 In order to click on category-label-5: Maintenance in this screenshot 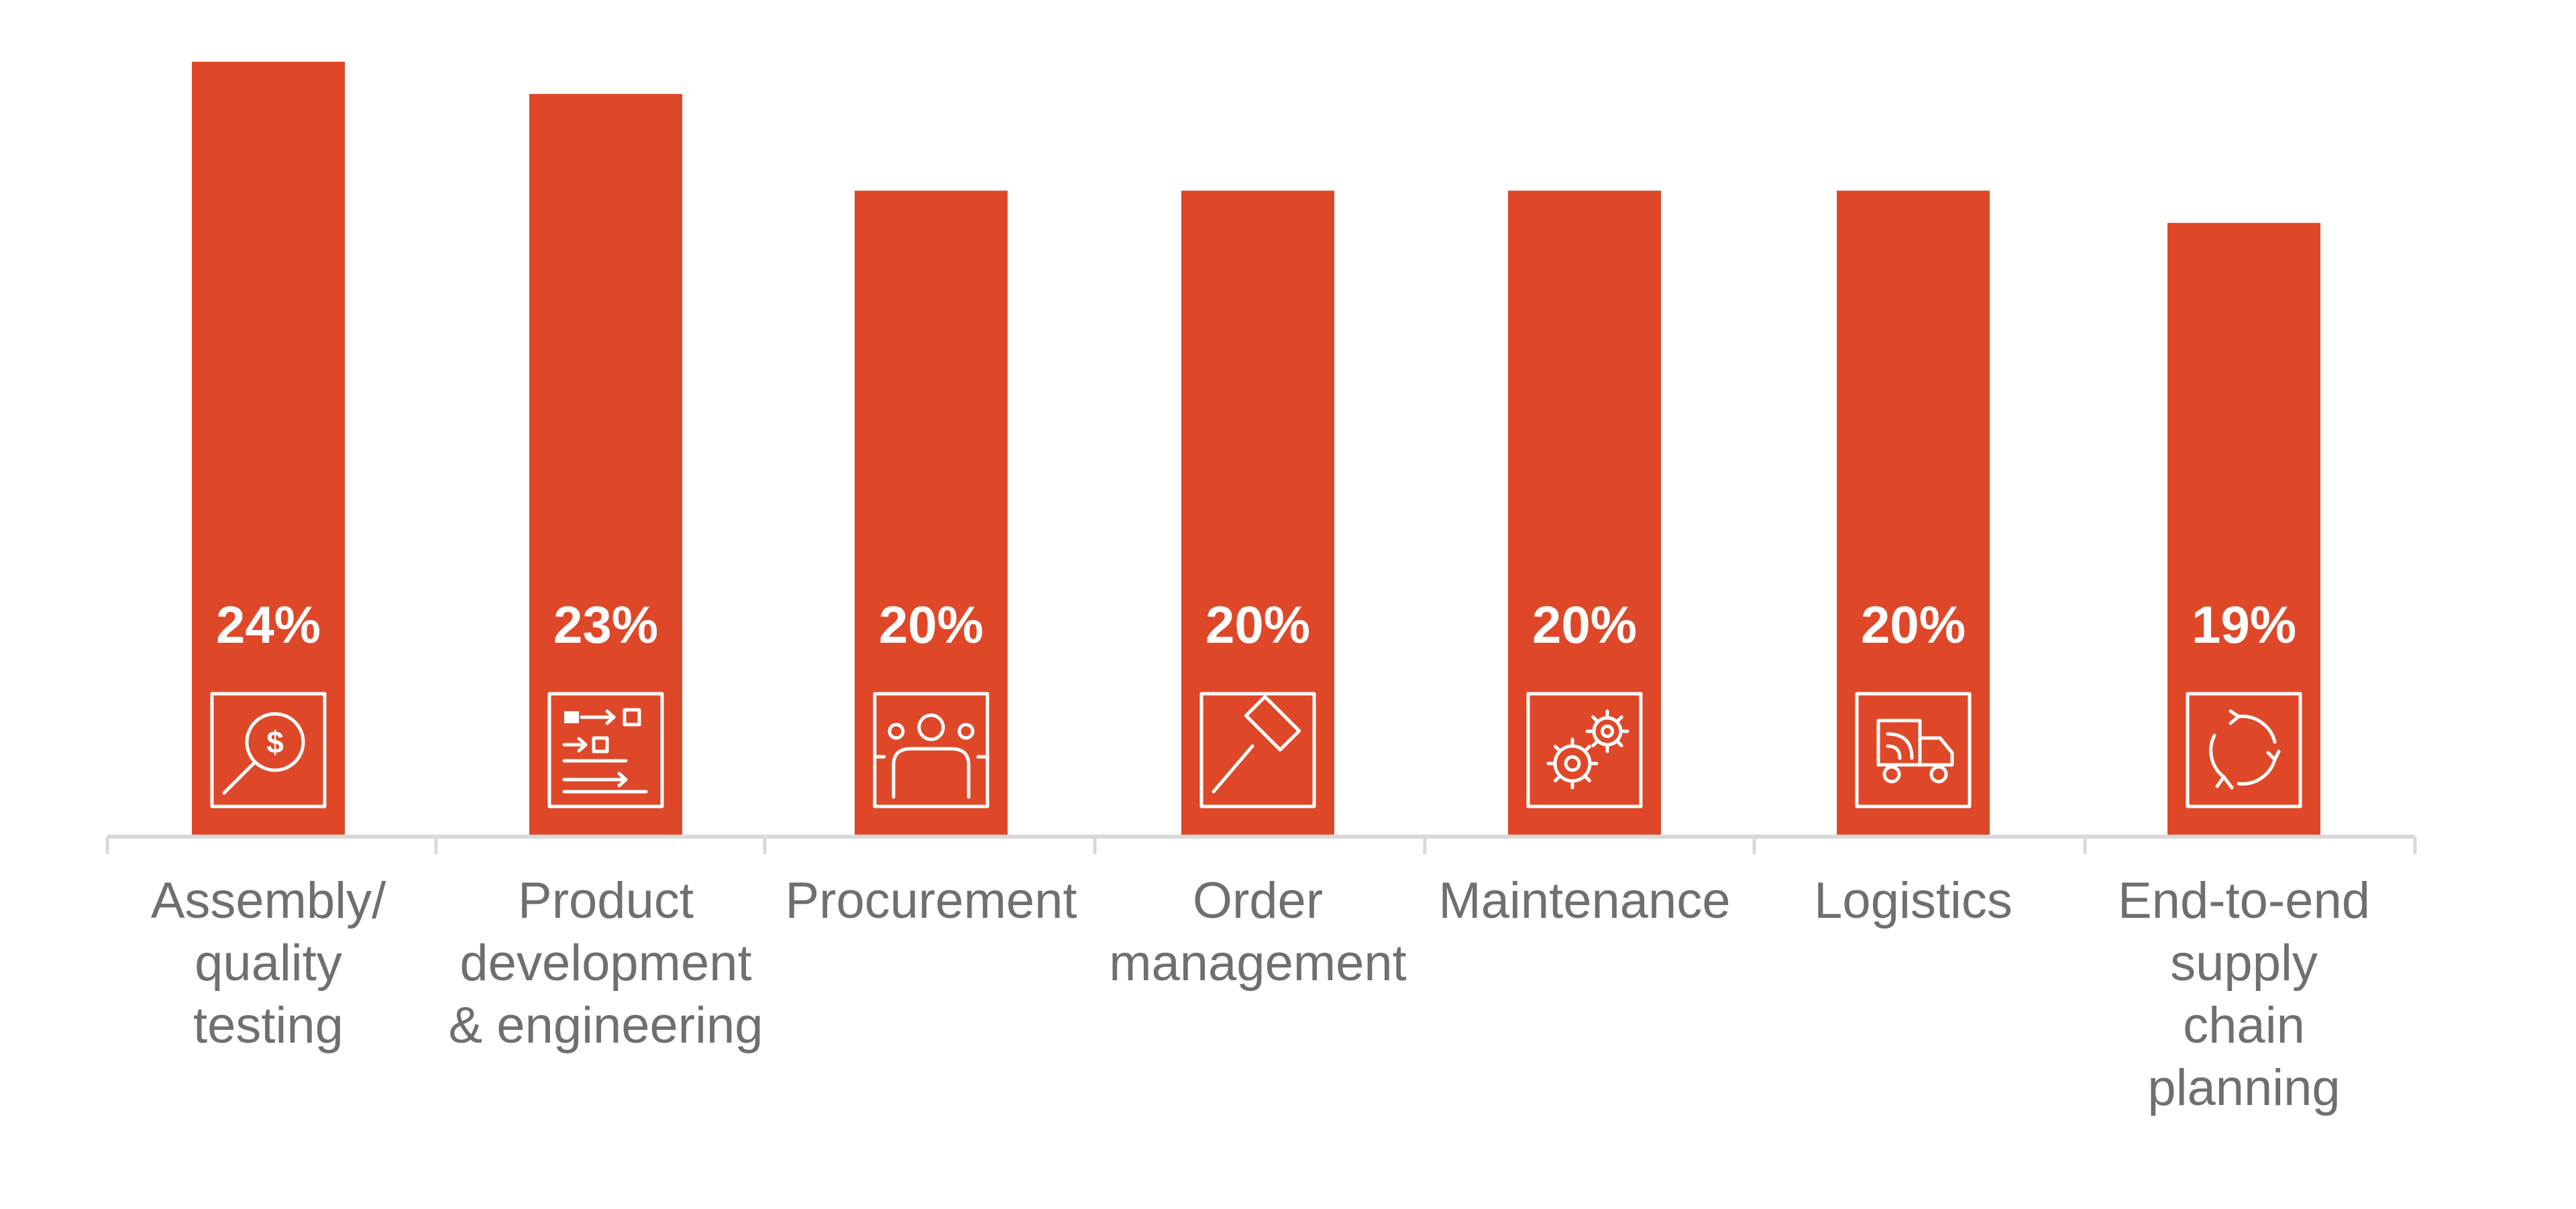, I will do `click(1584, 901)`.